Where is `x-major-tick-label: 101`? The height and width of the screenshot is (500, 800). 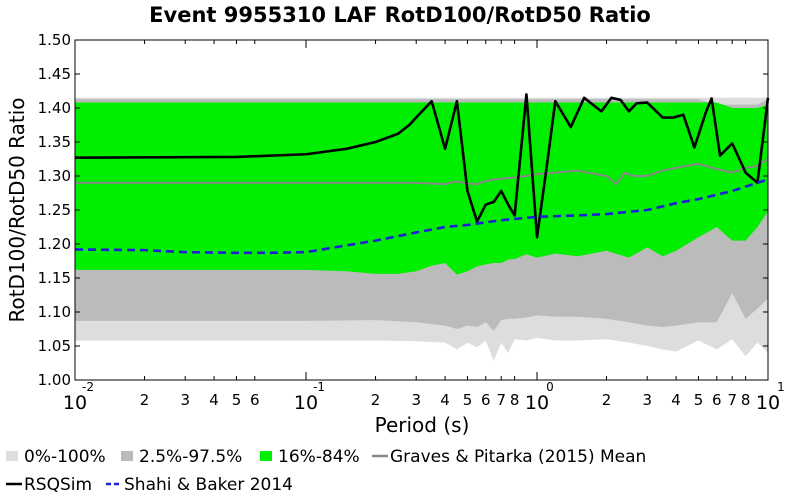
x-major-tick-label: 101 is located at coordinates (770, 397).